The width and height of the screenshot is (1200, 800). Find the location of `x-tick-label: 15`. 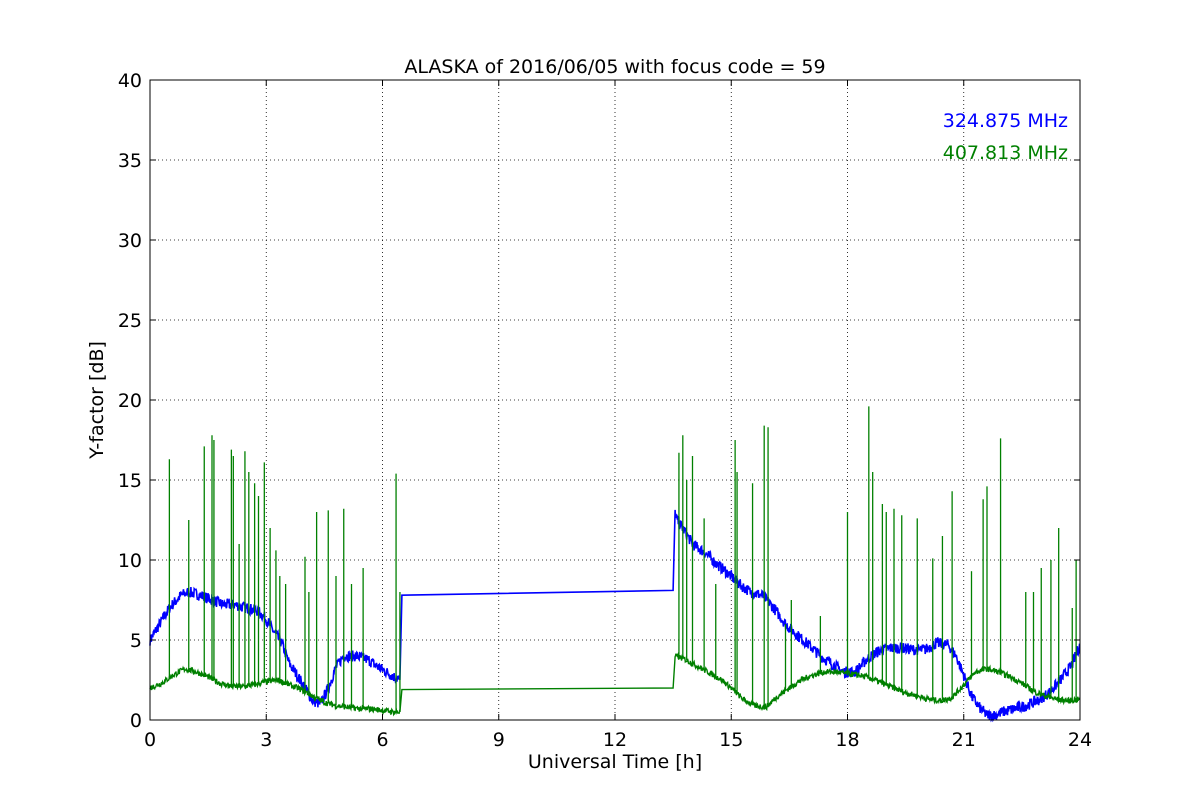

x-tick-label: 15 is located at coordinates (731, 740).